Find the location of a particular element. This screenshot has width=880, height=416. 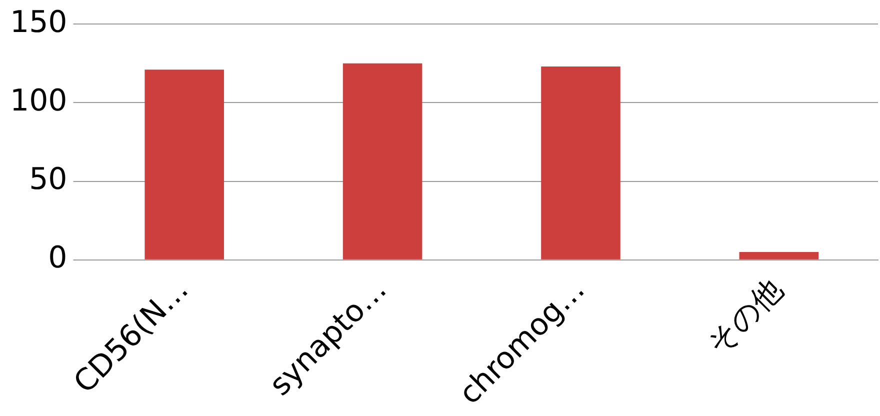

x-tick-label: その他 is located at coordinates (745, 317).